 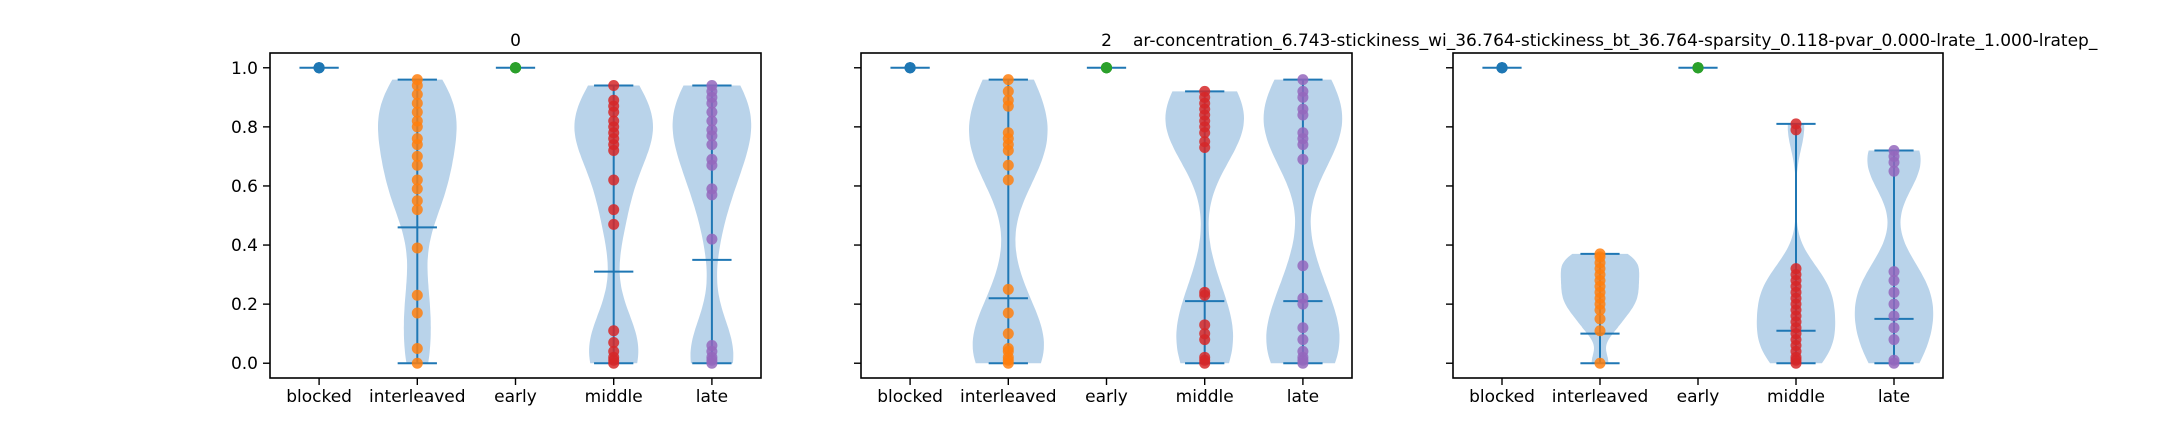 I want to click on y-tick-label: 0.4, so click(x=244, y=246).